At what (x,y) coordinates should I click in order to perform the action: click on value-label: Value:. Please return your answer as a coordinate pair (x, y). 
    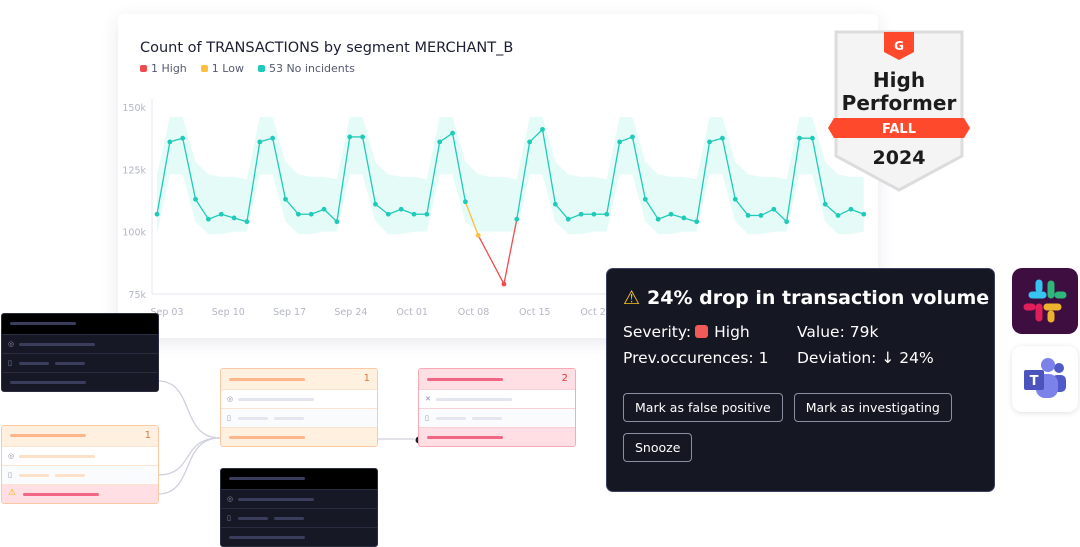
    Looking at the image, I should click on (821, 332).